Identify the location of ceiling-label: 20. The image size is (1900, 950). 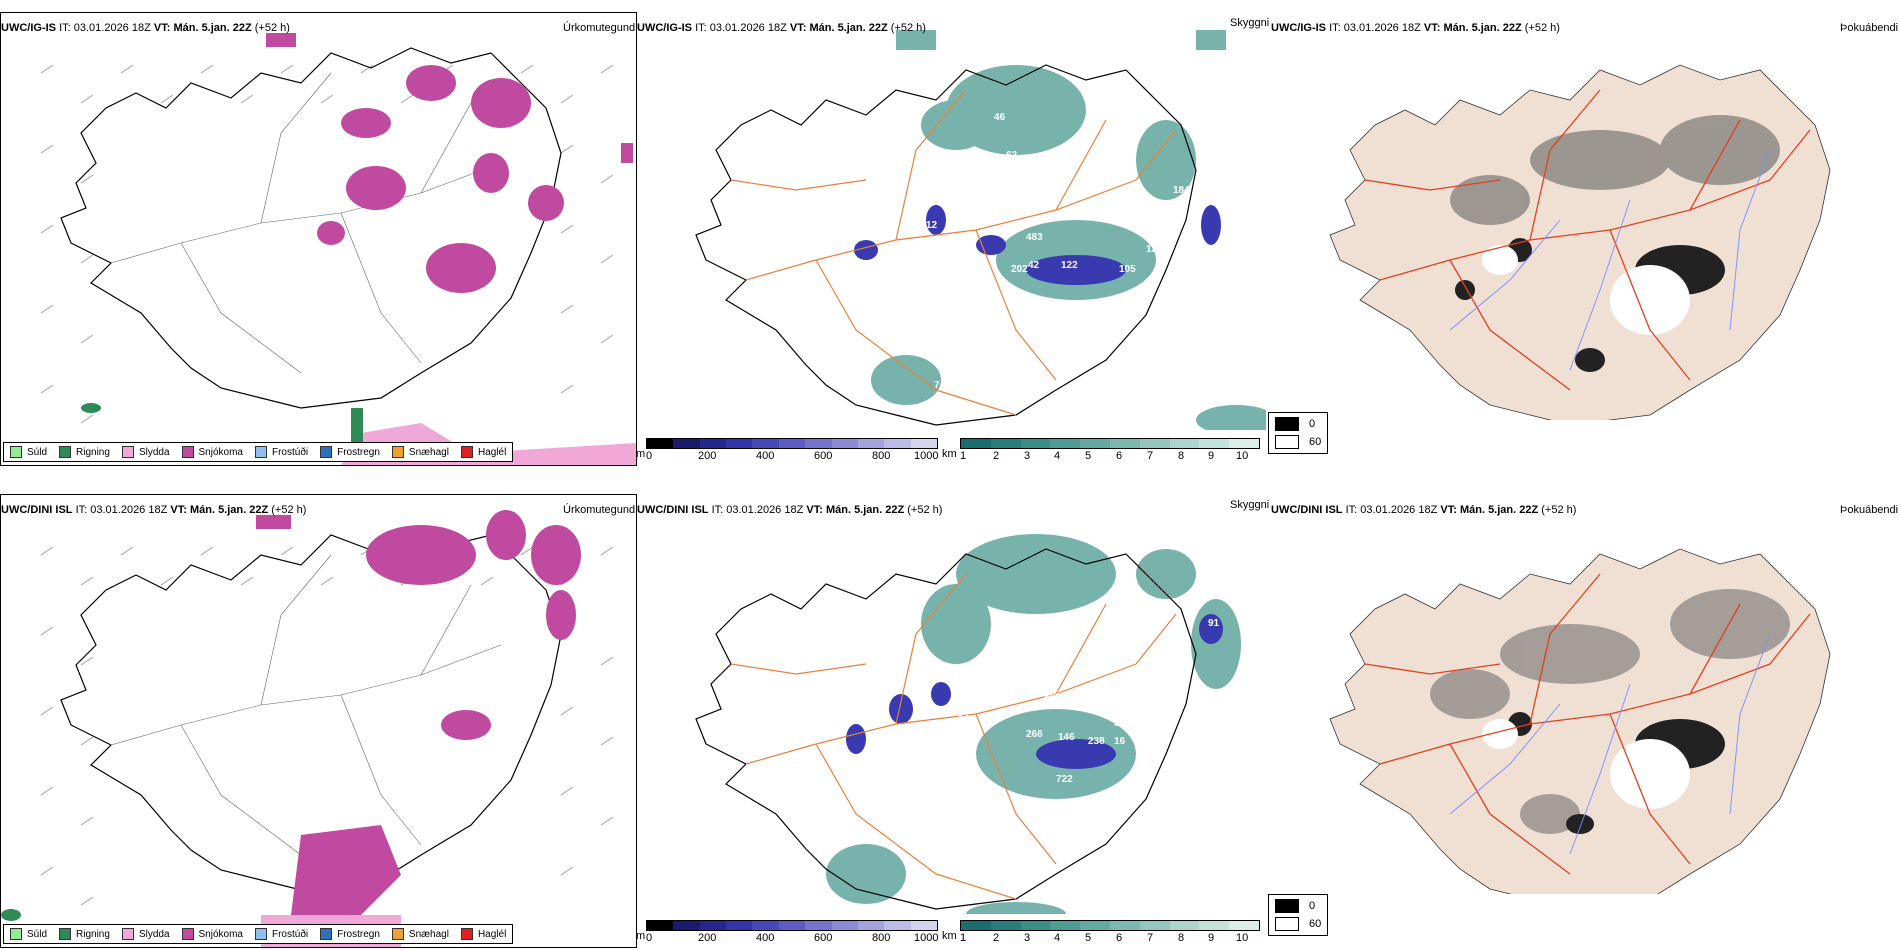
(975, 671).